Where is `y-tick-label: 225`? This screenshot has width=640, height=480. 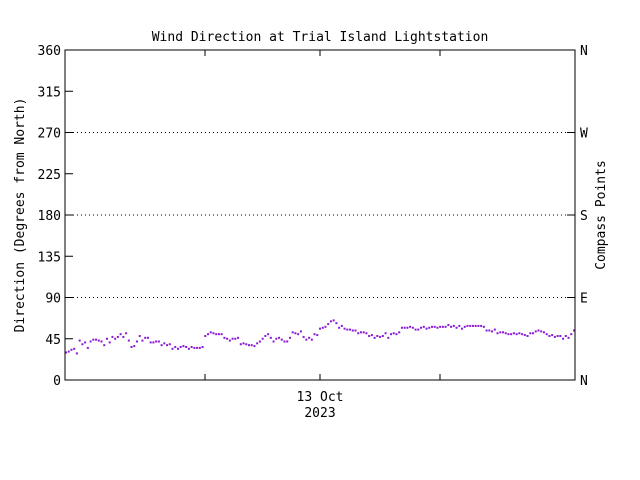 y-tick-label: 225 is located at coordinates (49, 175).